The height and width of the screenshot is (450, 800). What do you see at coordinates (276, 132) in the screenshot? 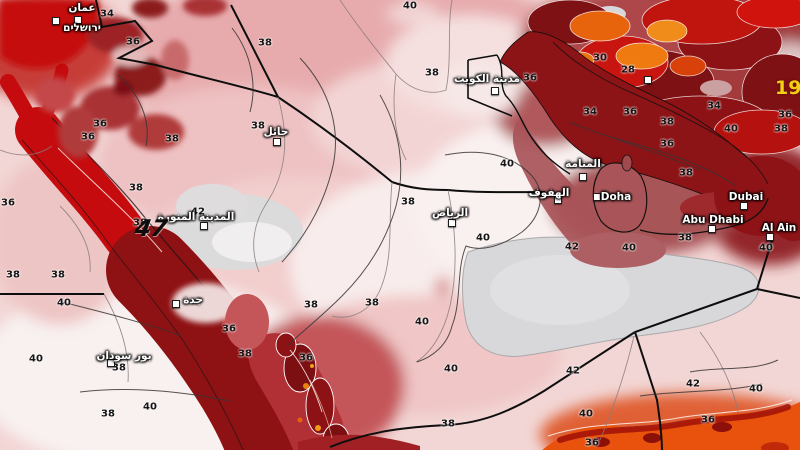
I see `city-label: حائل` at bounding box center [276, 132].